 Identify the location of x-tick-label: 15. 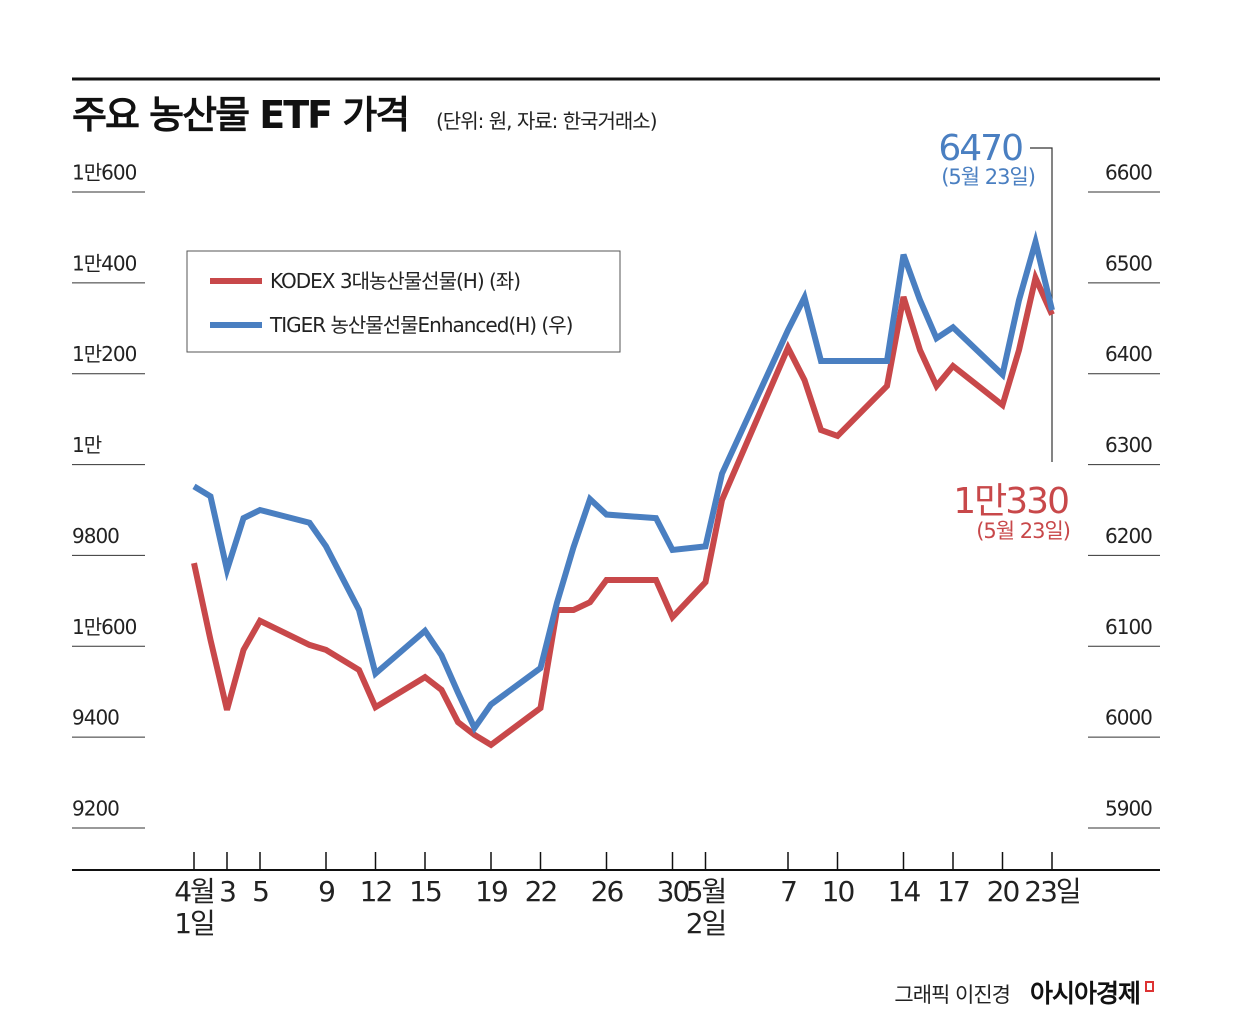
(426, 891).